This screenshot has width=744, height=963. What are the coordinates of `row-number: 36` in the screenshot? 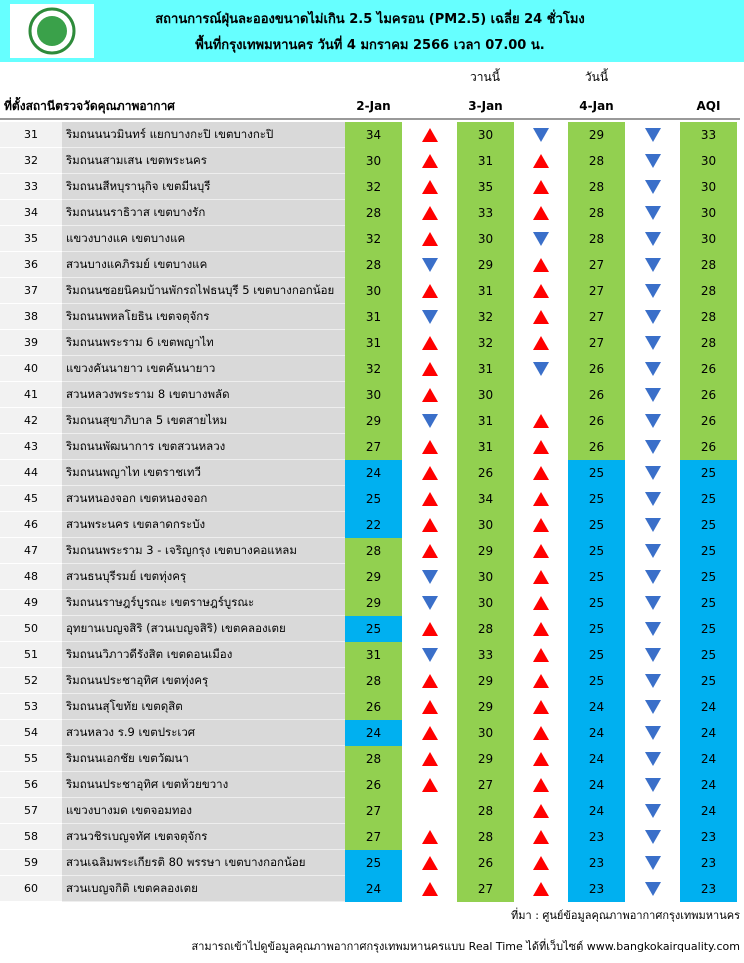 It's located at (31, 265).